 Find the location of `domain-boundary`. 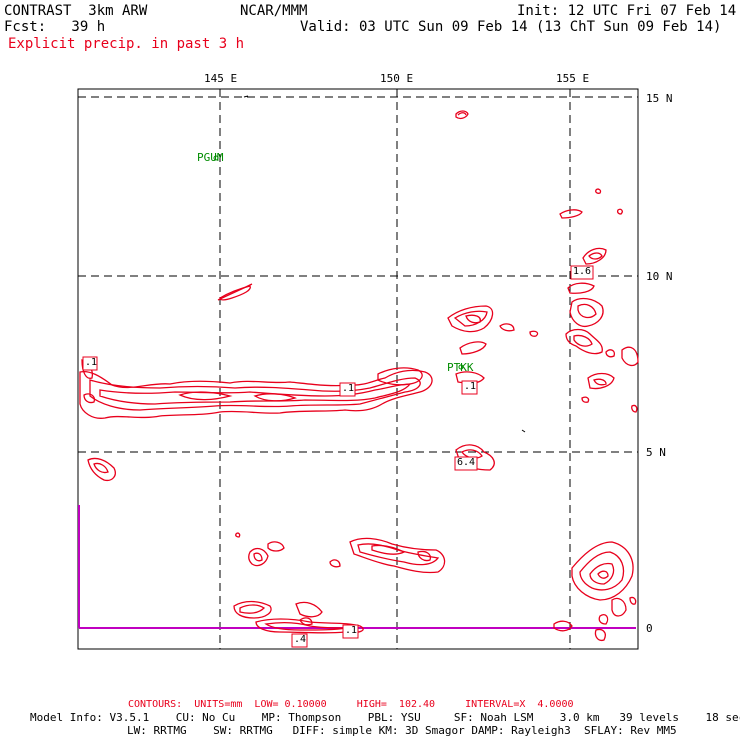

domain-boundary is located at coordinates (357, 567).